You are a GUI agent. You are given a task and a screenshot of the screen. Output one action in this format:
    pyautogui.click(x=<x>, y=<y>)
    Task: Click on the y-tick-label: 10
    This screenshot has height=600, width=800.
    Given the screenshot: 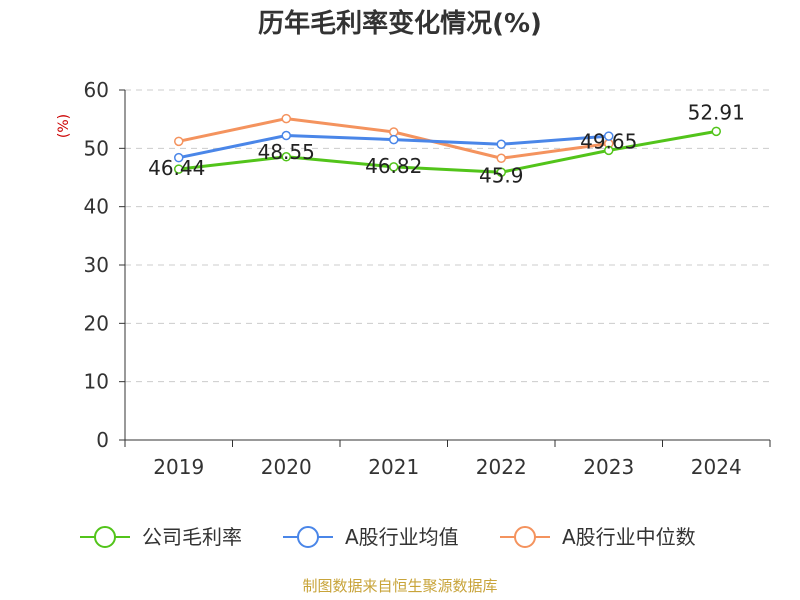 What is the action you would take?
    pyautogui.click(x=96, y=382)
    